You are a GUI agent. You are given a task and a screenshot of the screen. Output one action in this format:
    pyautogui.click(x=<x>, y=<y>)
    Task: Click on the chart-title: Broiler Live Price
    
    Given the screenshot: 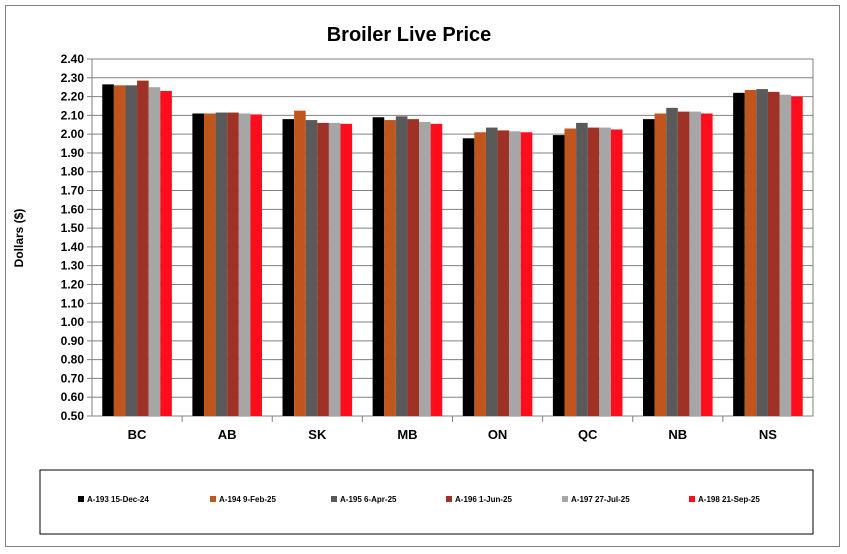 What is the action you would take?
    pyautogui.click(x=409, y=35)
    